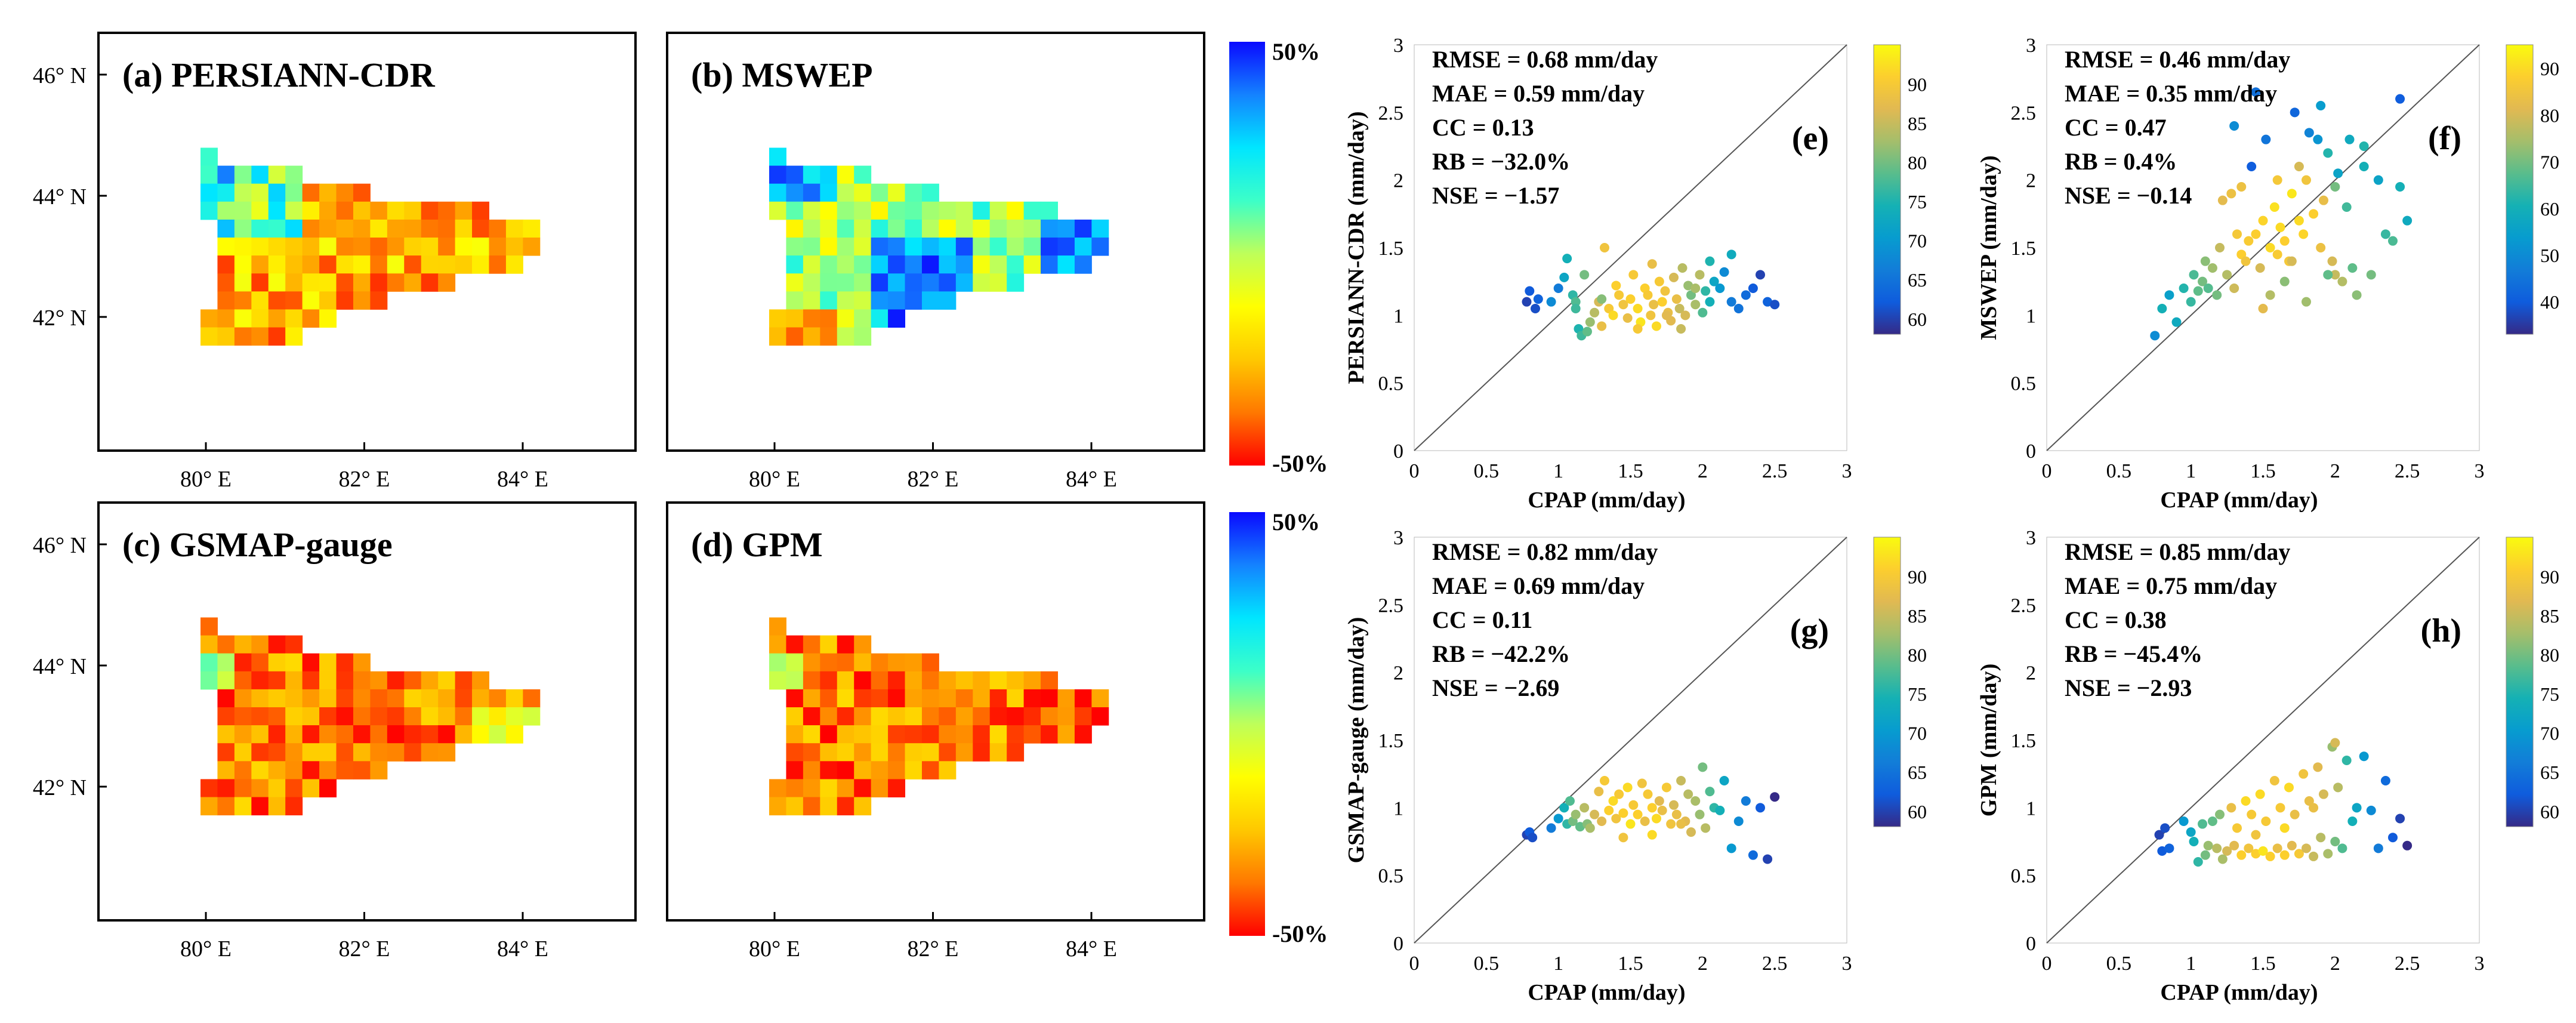 This screenshot has width=2576, height=1023. I want to click on scatter-ytick-e: 2.5, so click(1391, 113).